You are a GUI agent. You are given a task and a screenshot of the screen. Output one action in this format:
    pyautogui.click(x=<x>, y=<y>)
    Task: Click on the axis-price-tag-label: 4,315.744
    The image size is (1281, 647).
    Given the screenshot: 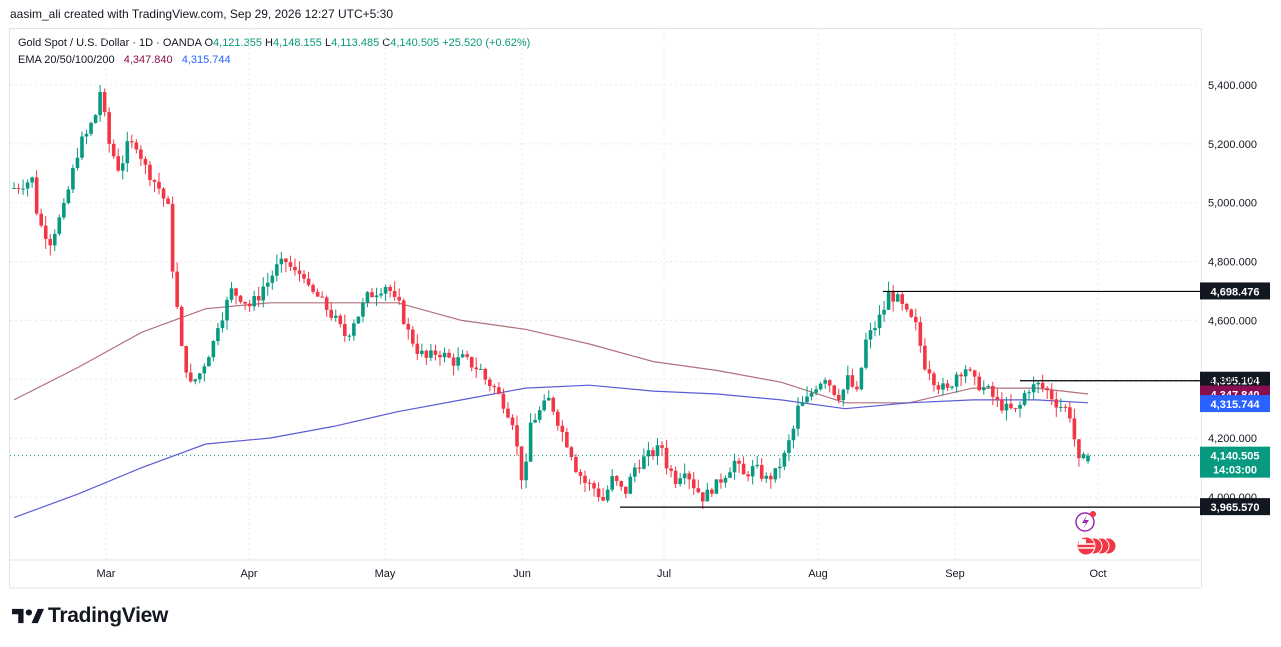 What is the action you would take?
    pyautogui.click(x=1236, y=405)
    